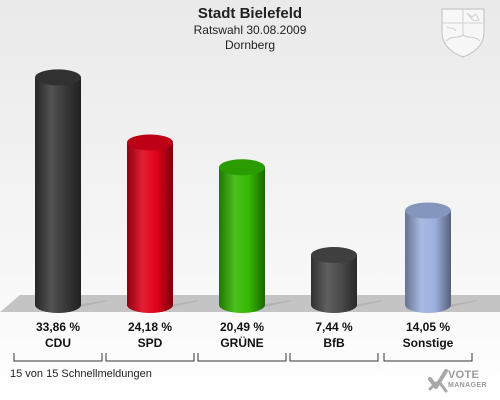 The height and width of the screenshot is (400, 500). I want to click on chart-title: Stadt Bielefeld, so click(250, 13).